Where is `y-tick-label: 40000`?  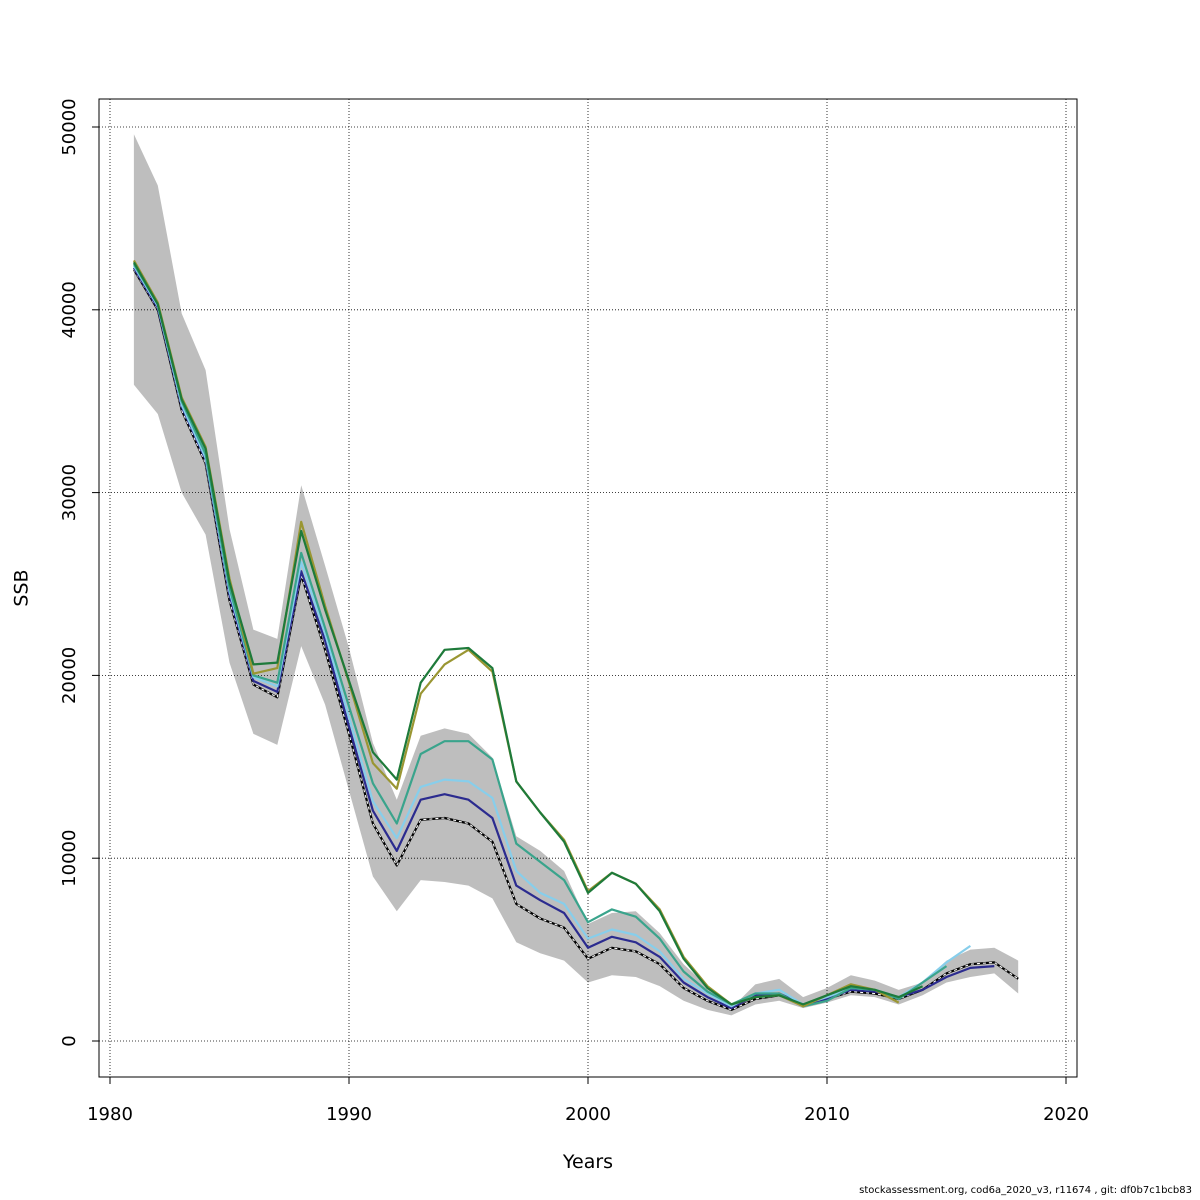 y-tick-label: 40000 is located at coordinates (69, 309).